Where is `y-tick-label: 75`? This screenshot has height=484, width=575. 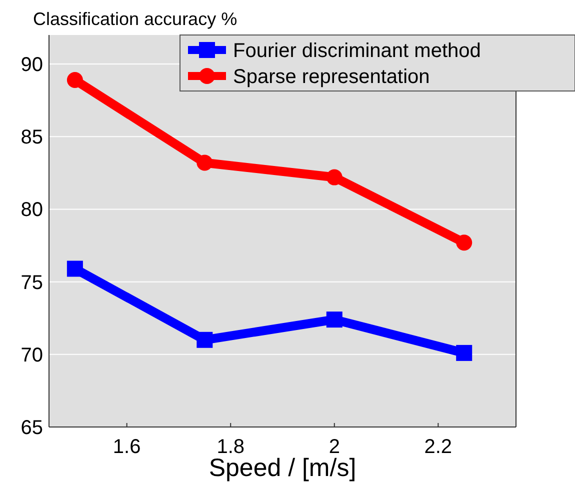 y-tick-label: 75 is located at coordinates (31, 283).